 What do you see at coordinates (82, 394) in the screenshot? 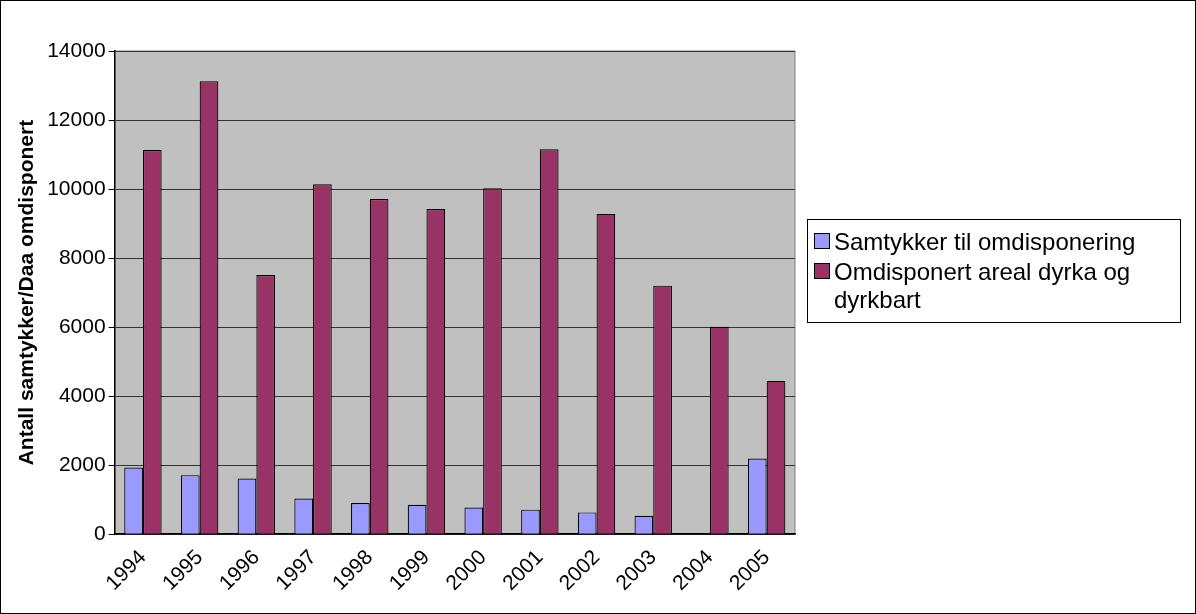
I see `y-tick-label: 4000` at bounding box center [82, 394].